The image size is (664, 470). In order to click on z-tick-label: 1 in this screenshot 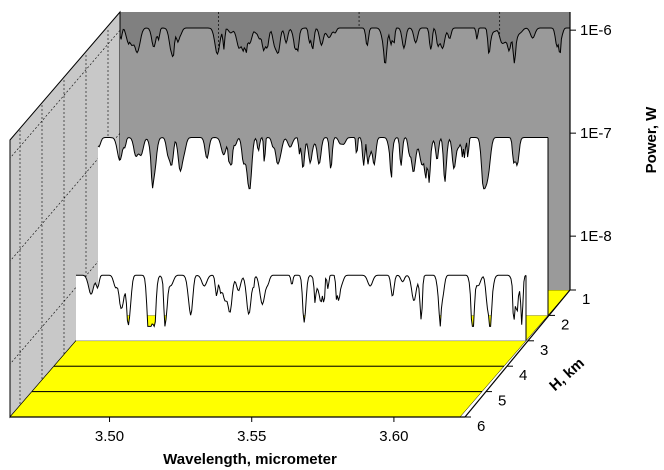, I will do `click(586, 299)`.